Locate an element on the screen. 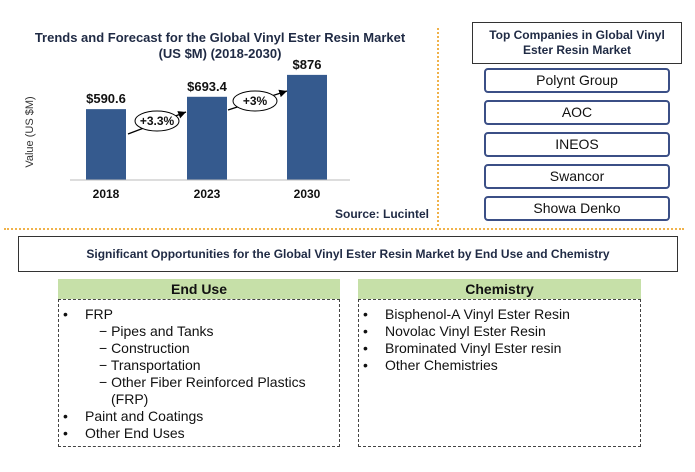 The height and width of the screenshot is (472, 695). data-label: $876 is located at coordinates (307, 64).